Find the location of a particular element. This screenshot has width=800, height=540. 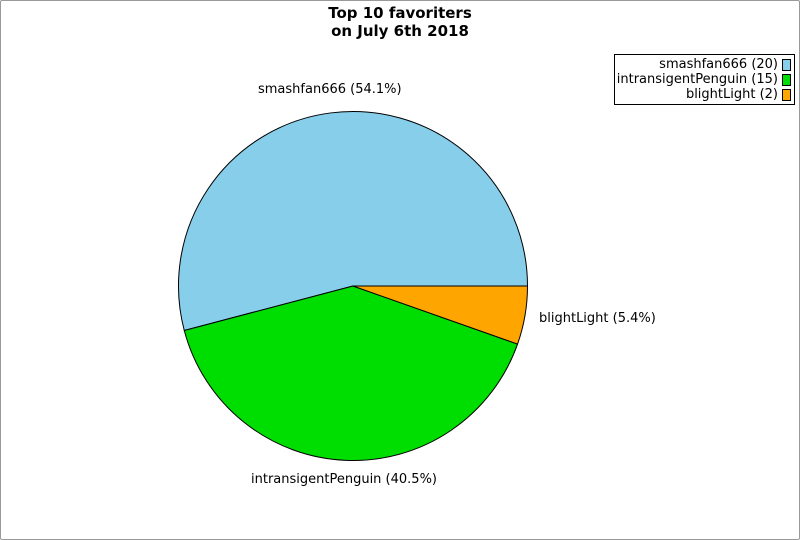

legend-label-intransigentPenguin: intransigentPenguin (15) is located at coordinates (697, 79).